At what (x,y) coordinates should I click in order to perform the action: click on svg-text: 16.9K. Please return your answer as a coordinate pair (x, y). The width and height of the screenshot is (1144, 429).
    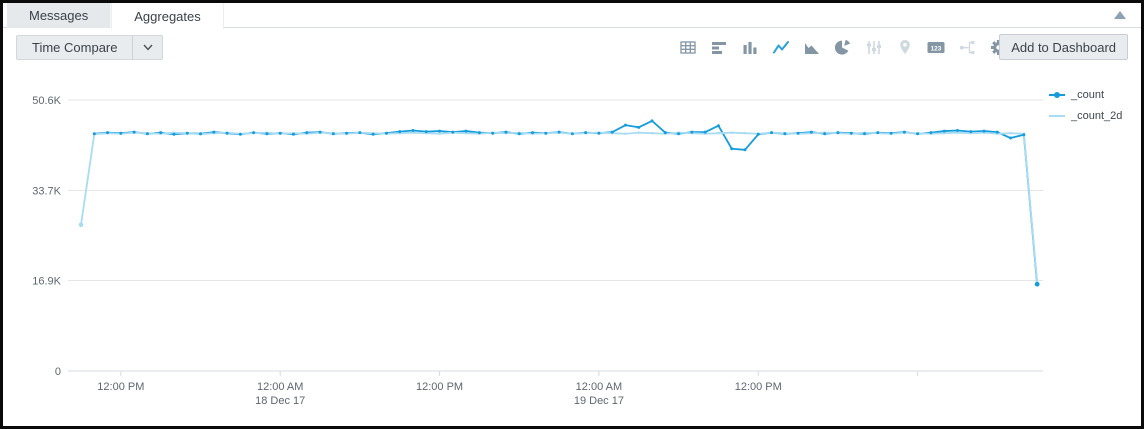
    Looking at the image, I should click on (46, 281).